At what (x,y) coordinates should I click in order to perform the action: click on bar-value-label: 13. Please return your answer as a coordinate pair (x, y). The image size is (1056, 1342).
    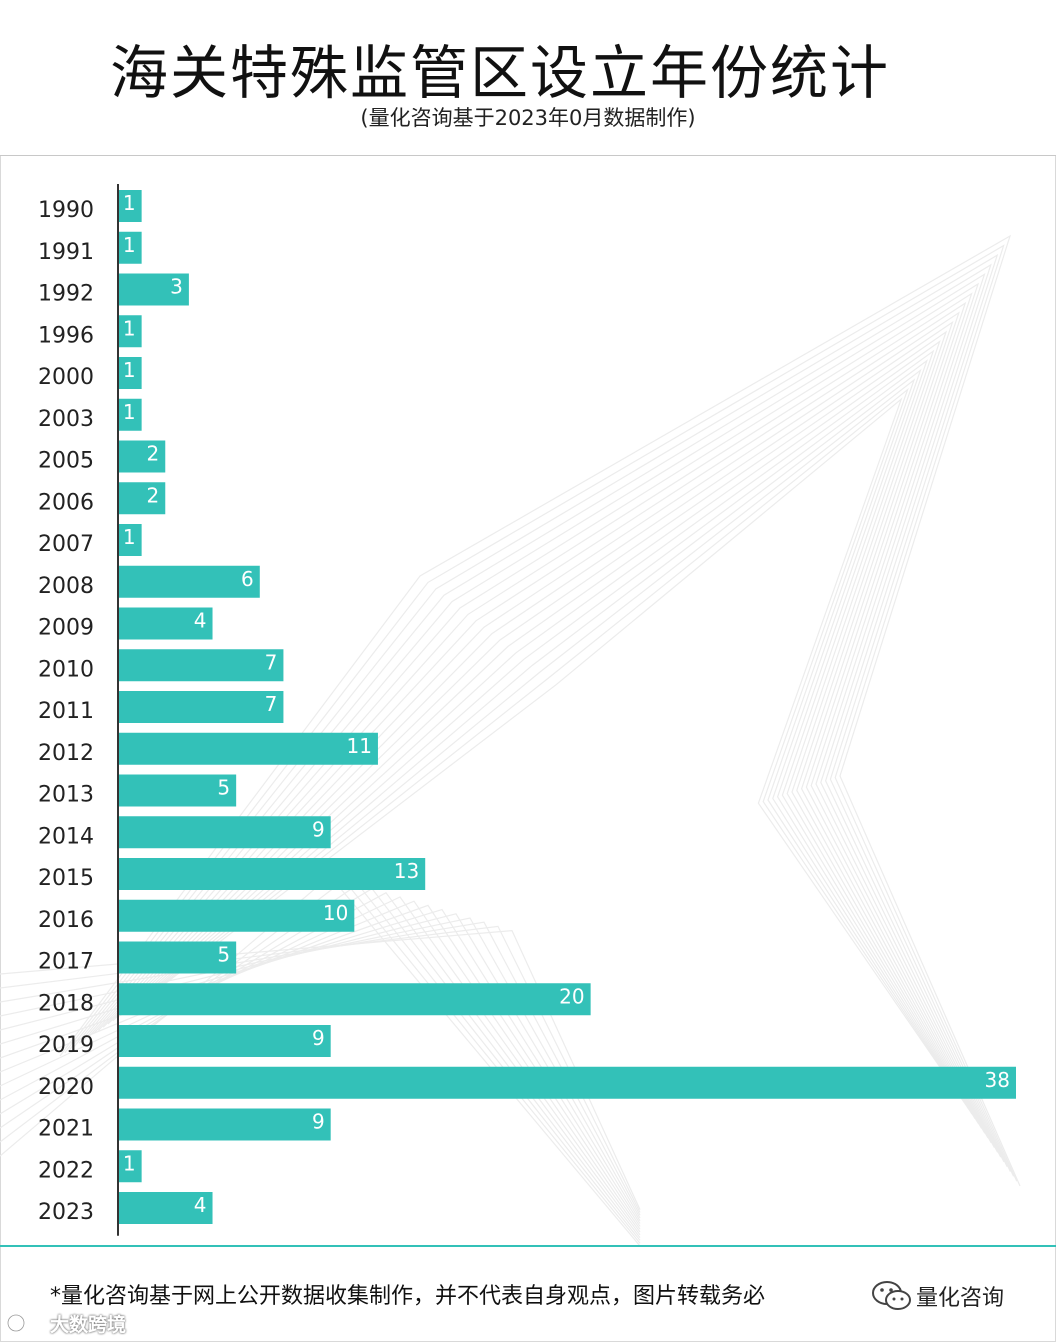
    Looking at the image, I should click on (406, 871).